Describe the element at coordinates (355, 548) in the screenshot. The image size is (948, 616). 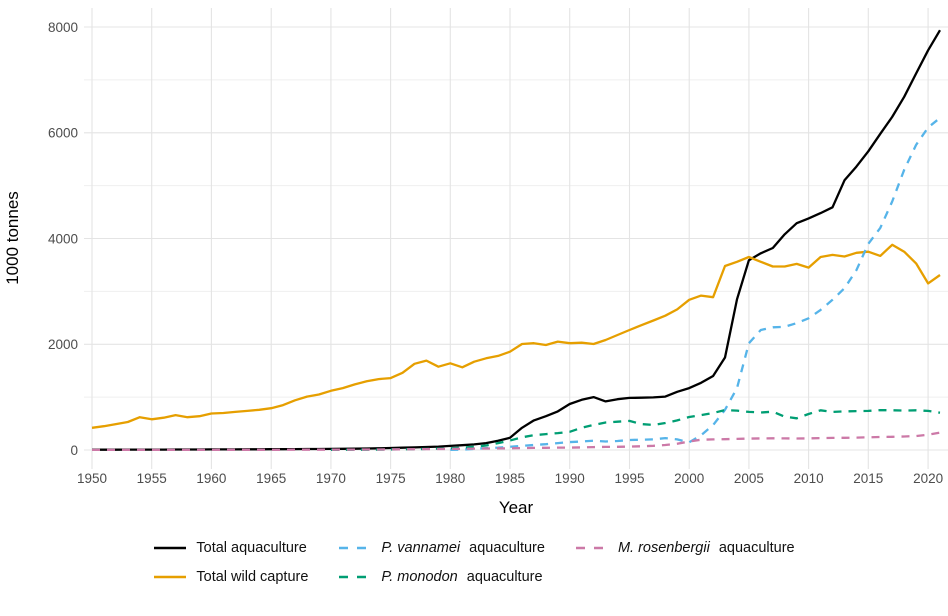
I see `legend-key-p_vannamei` at that location.